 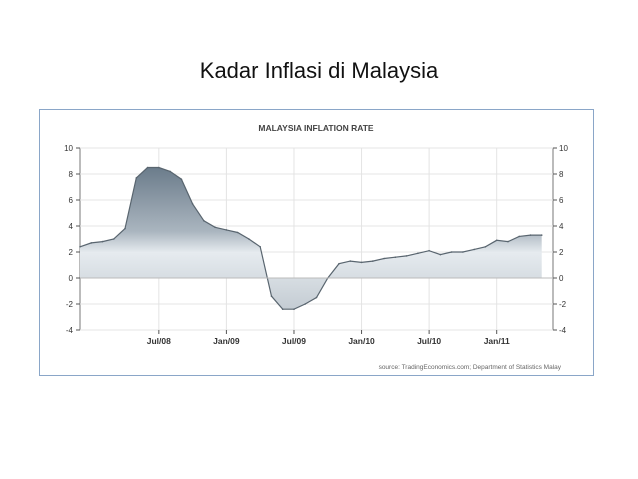 I want to click on x-tick-label: Jul/10, so click(x=429, y=341).